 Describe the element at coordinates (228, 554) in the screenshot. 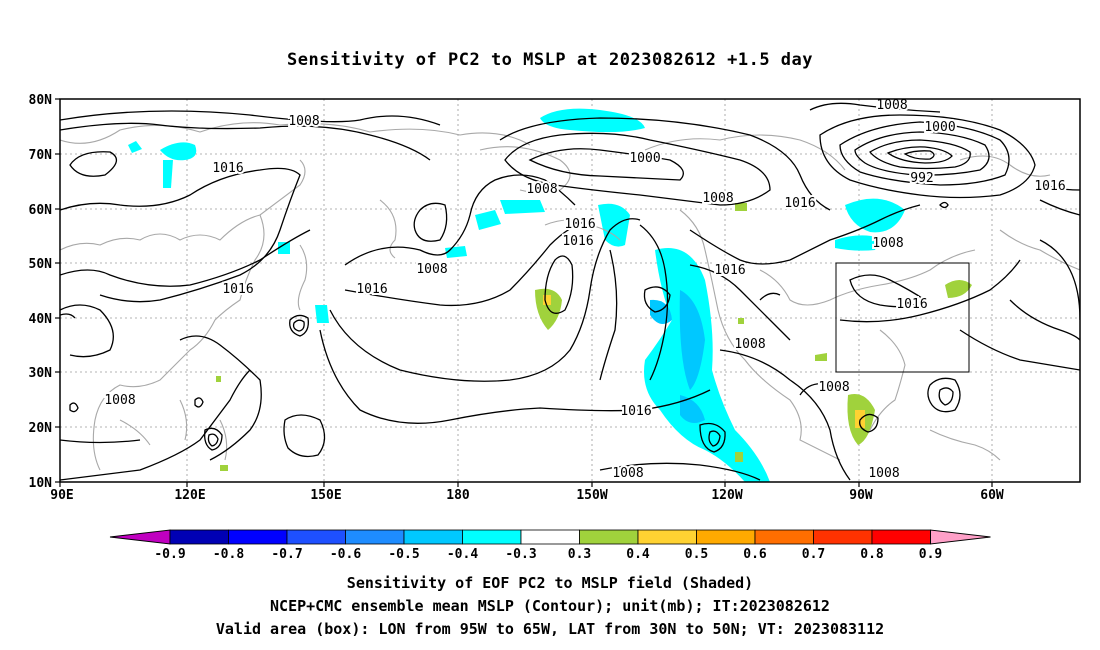

I see `colorbar-tick-label: -0.8` at that location.